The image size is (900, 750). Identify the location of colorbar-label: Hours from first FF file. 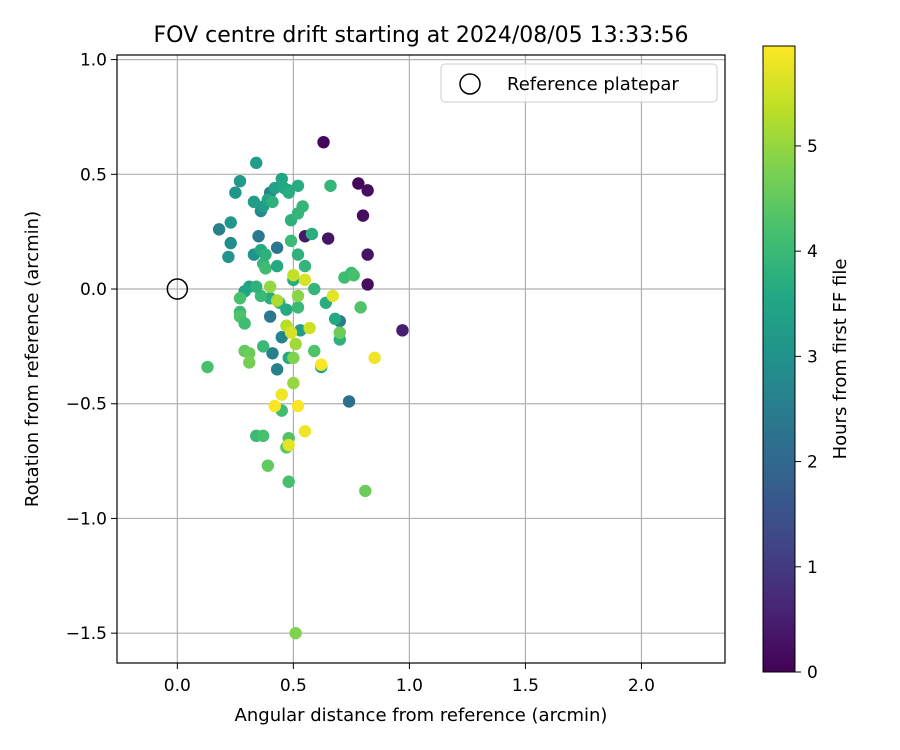
(840, 359).